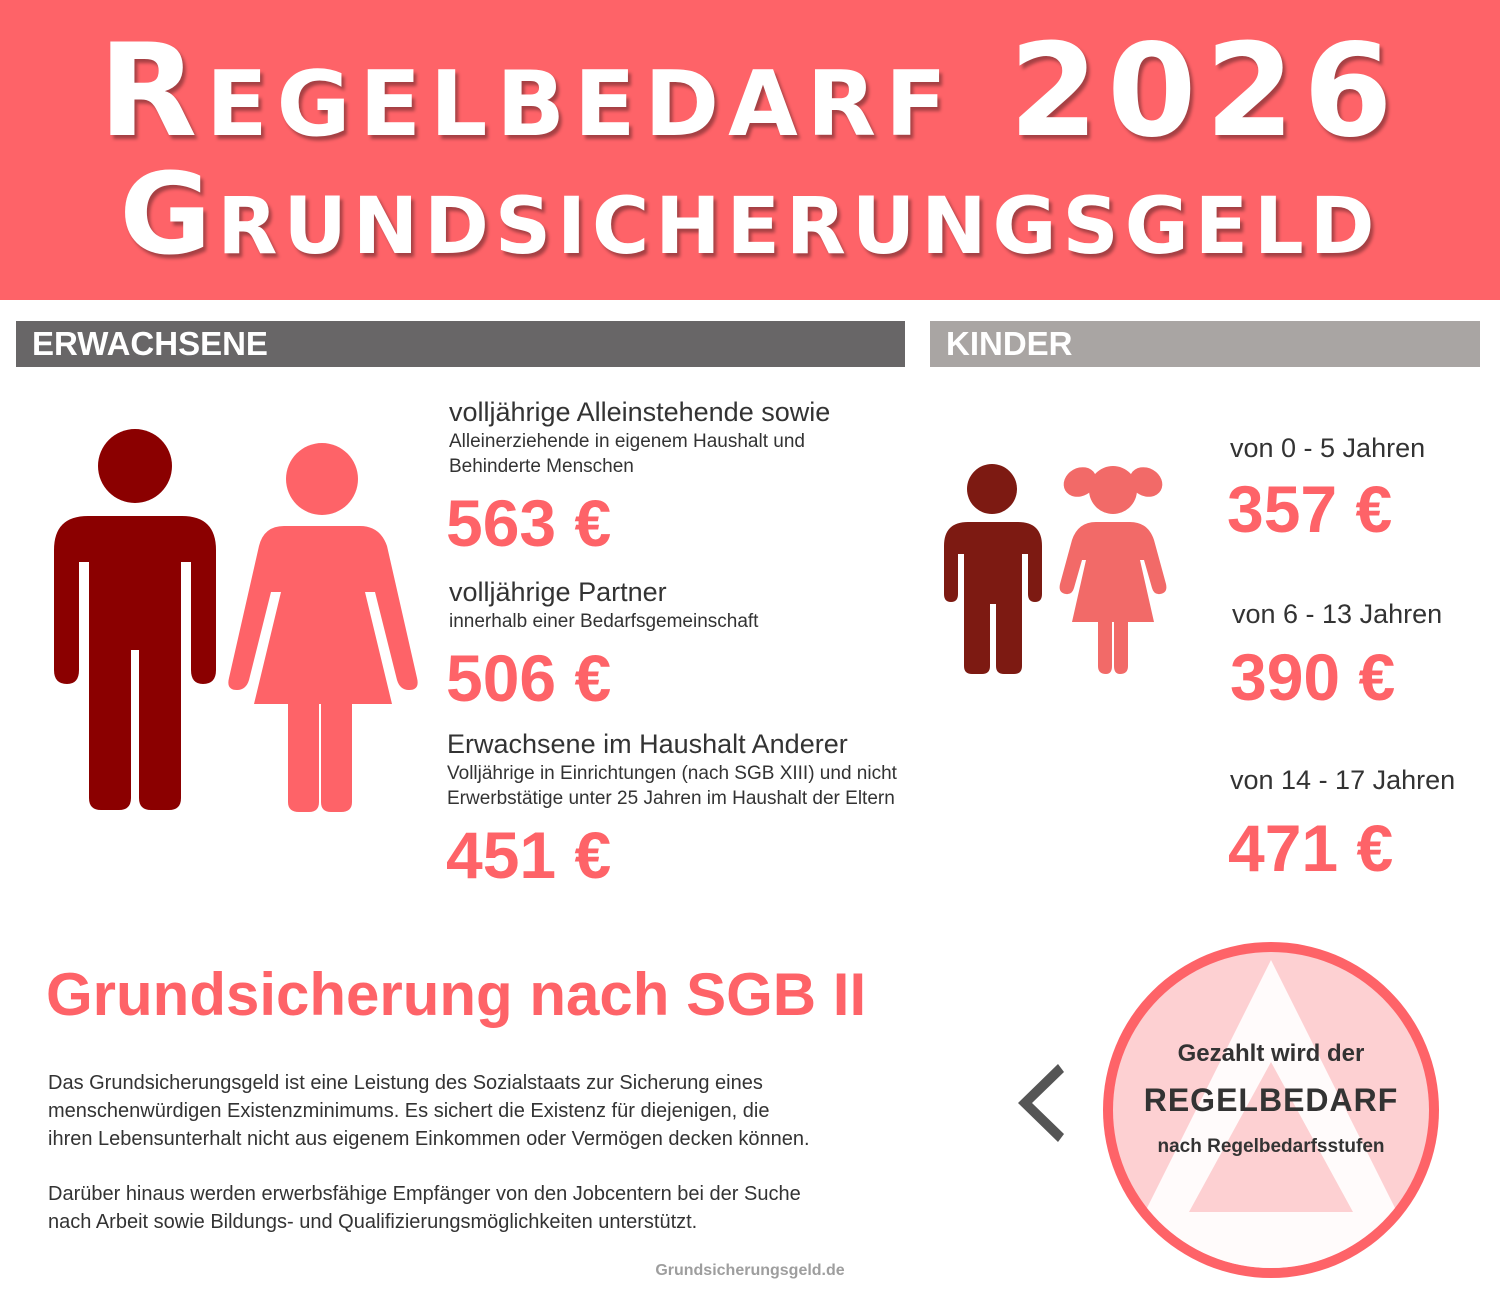  Describe the element at coordinates (604, 621) in the screenshot. I see `adult-sub-partner-1: innerhalb einer Bedarfsgemeinschaft` at that location.